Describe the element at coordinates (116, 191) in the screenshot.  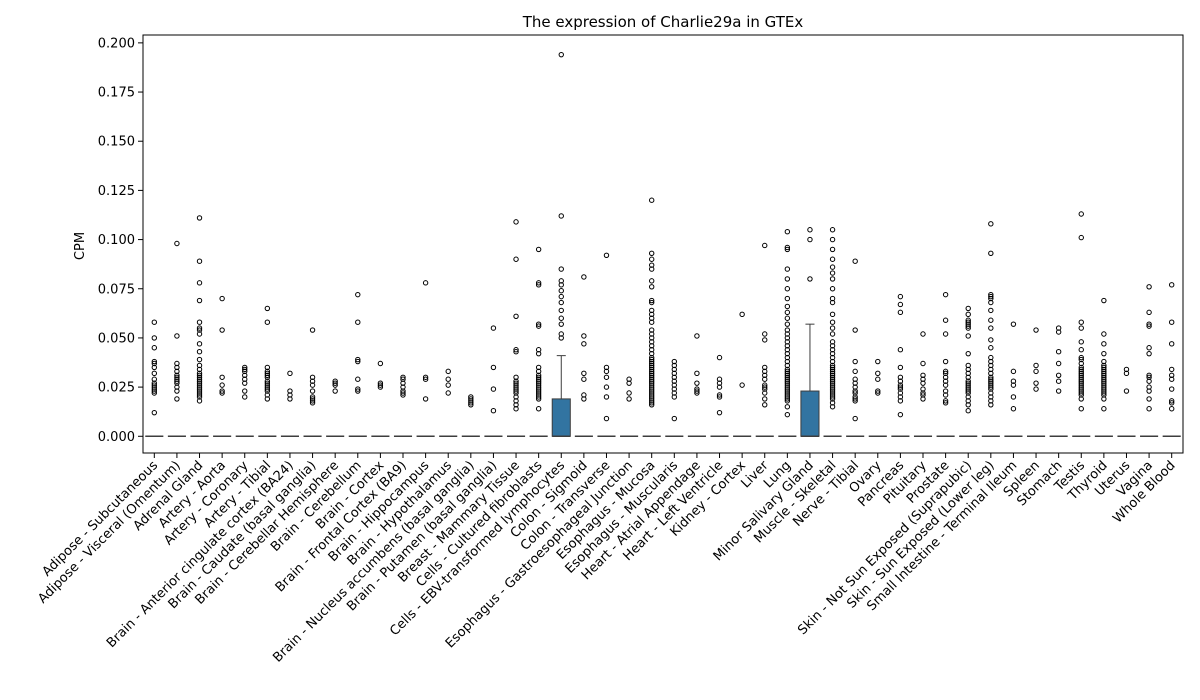
I see `y-tick-label: 0.125` at that location.